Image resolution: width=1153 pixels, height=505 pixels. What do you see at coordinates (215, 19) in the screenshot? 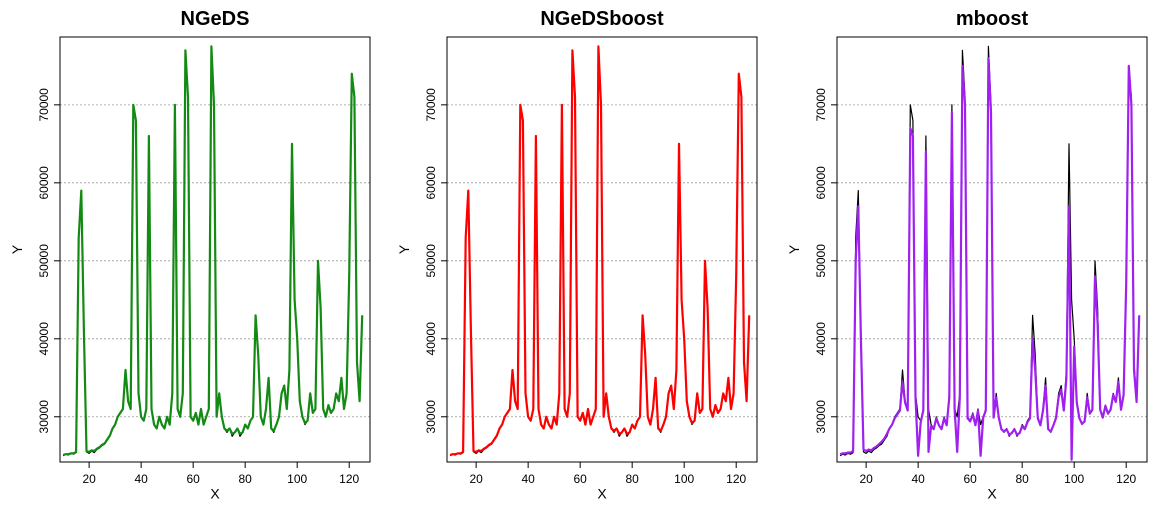
I see `chart-title: NGeDS` at bounding box center [215, 19].